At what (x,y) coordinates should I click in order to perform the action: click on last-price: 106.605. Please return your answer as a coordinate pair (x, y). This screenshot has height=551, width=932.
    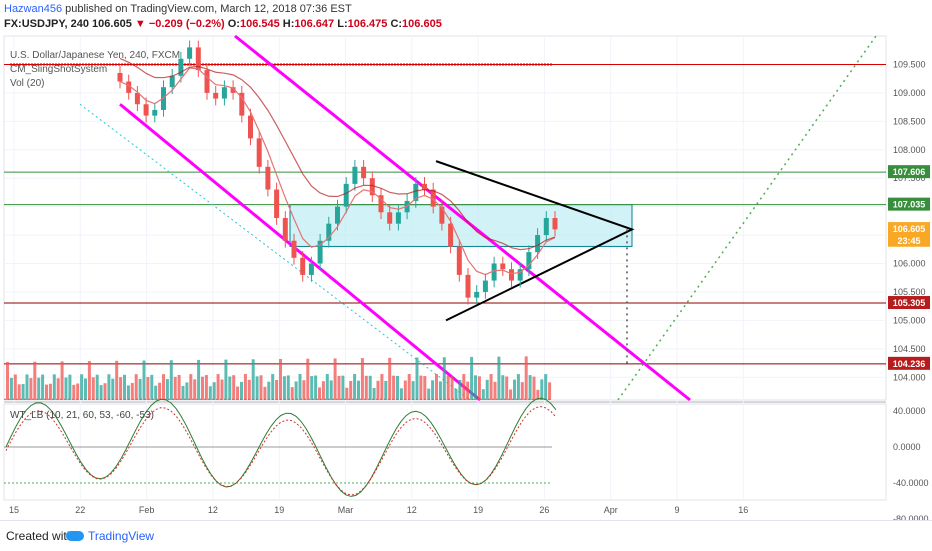
    Looking at the image, I should click on (112, 24).